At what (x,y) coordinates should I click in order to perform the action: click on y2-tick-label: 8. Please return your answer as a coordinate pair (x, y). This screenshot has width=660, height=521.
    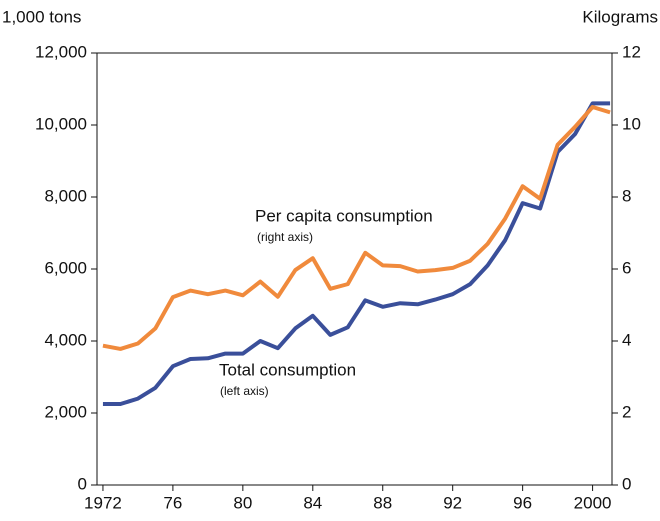
    Looking at the image, I should click on (626, 195).